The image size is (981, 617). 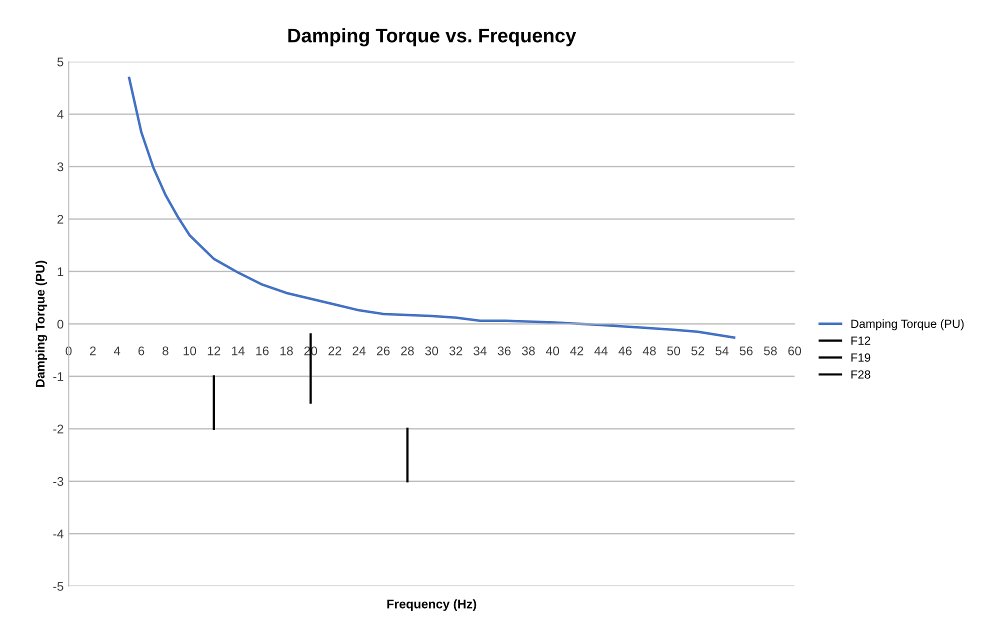 I want to click on x-tick-label: 58, so click(x=770, y=351).